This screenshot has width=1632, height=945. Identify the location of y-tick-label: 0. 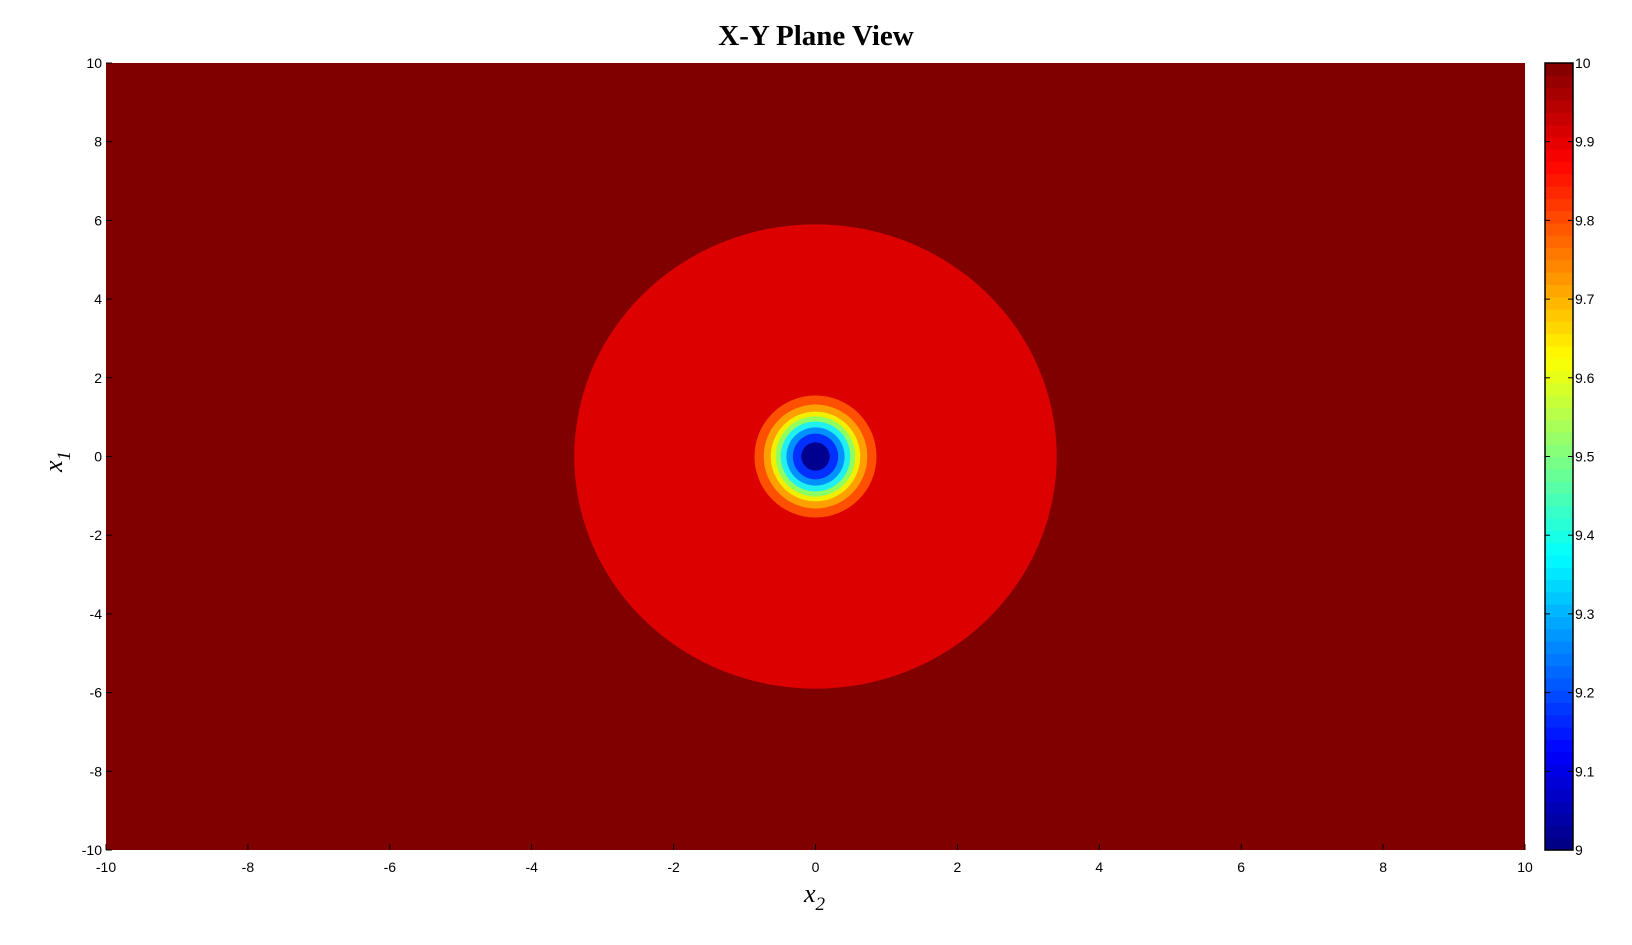
(98, 457).